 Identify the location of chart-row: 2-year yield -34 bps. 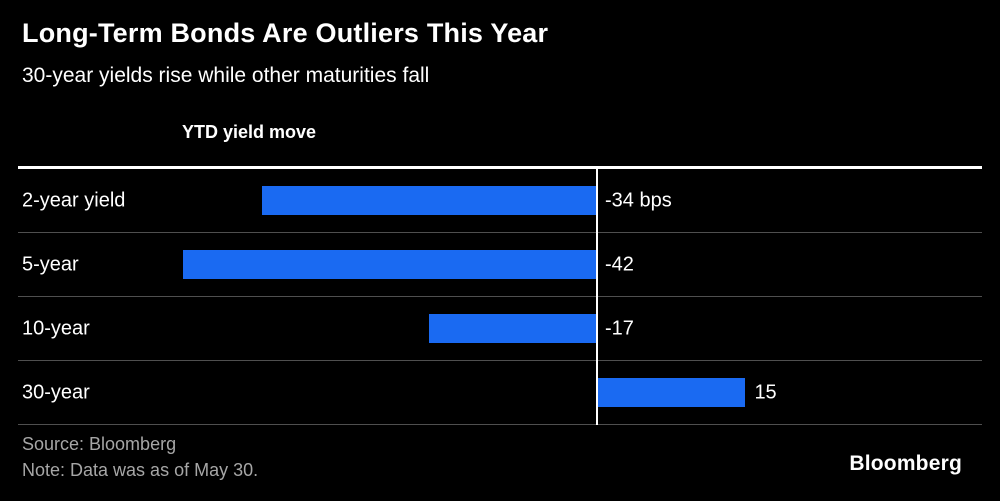
(500, 201).